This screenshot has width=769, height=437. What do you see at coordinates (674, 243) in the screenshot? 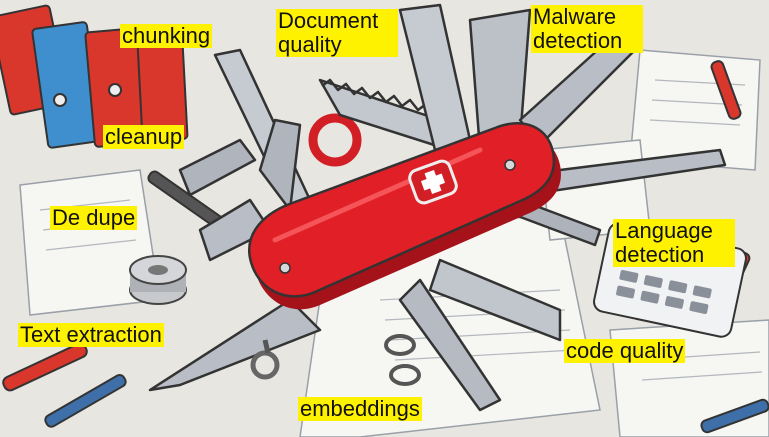
I see `label-language-detection: Language detection` at bounding box center [674, 243].